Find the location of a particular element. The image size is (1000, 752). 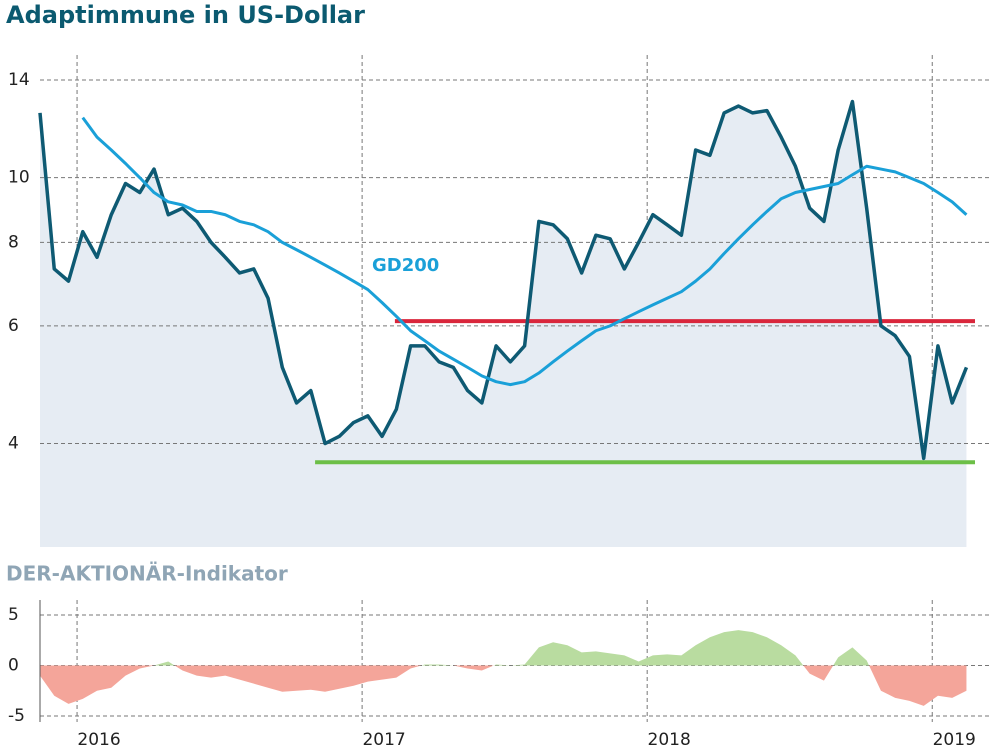

indicator-positive is located at coordinates (503, 648).